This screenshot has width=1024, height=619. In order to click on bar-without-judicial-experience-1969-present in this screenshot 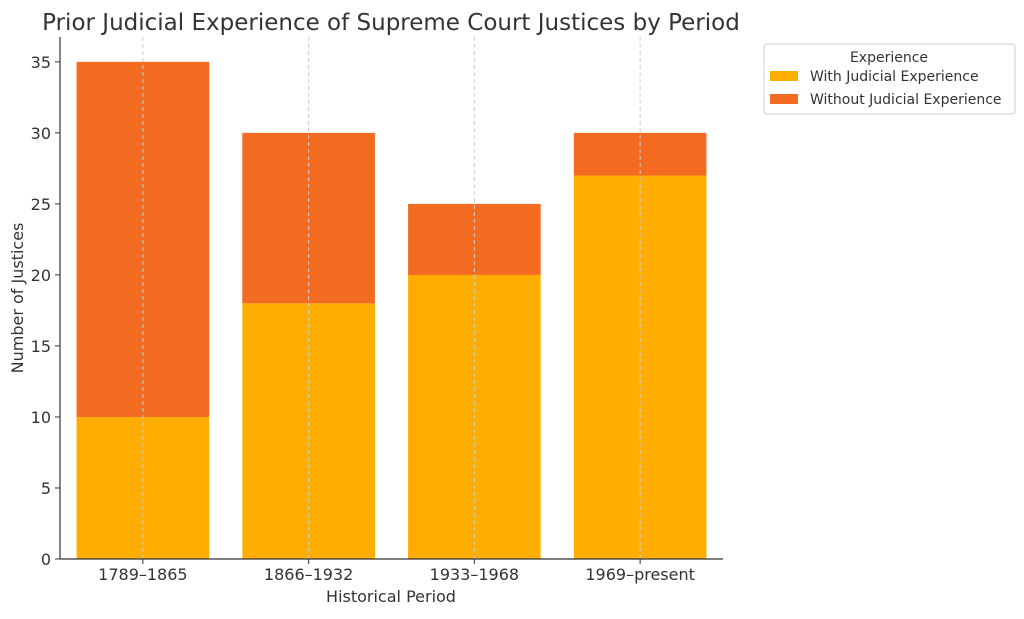, I will do `click(640, 154)`.